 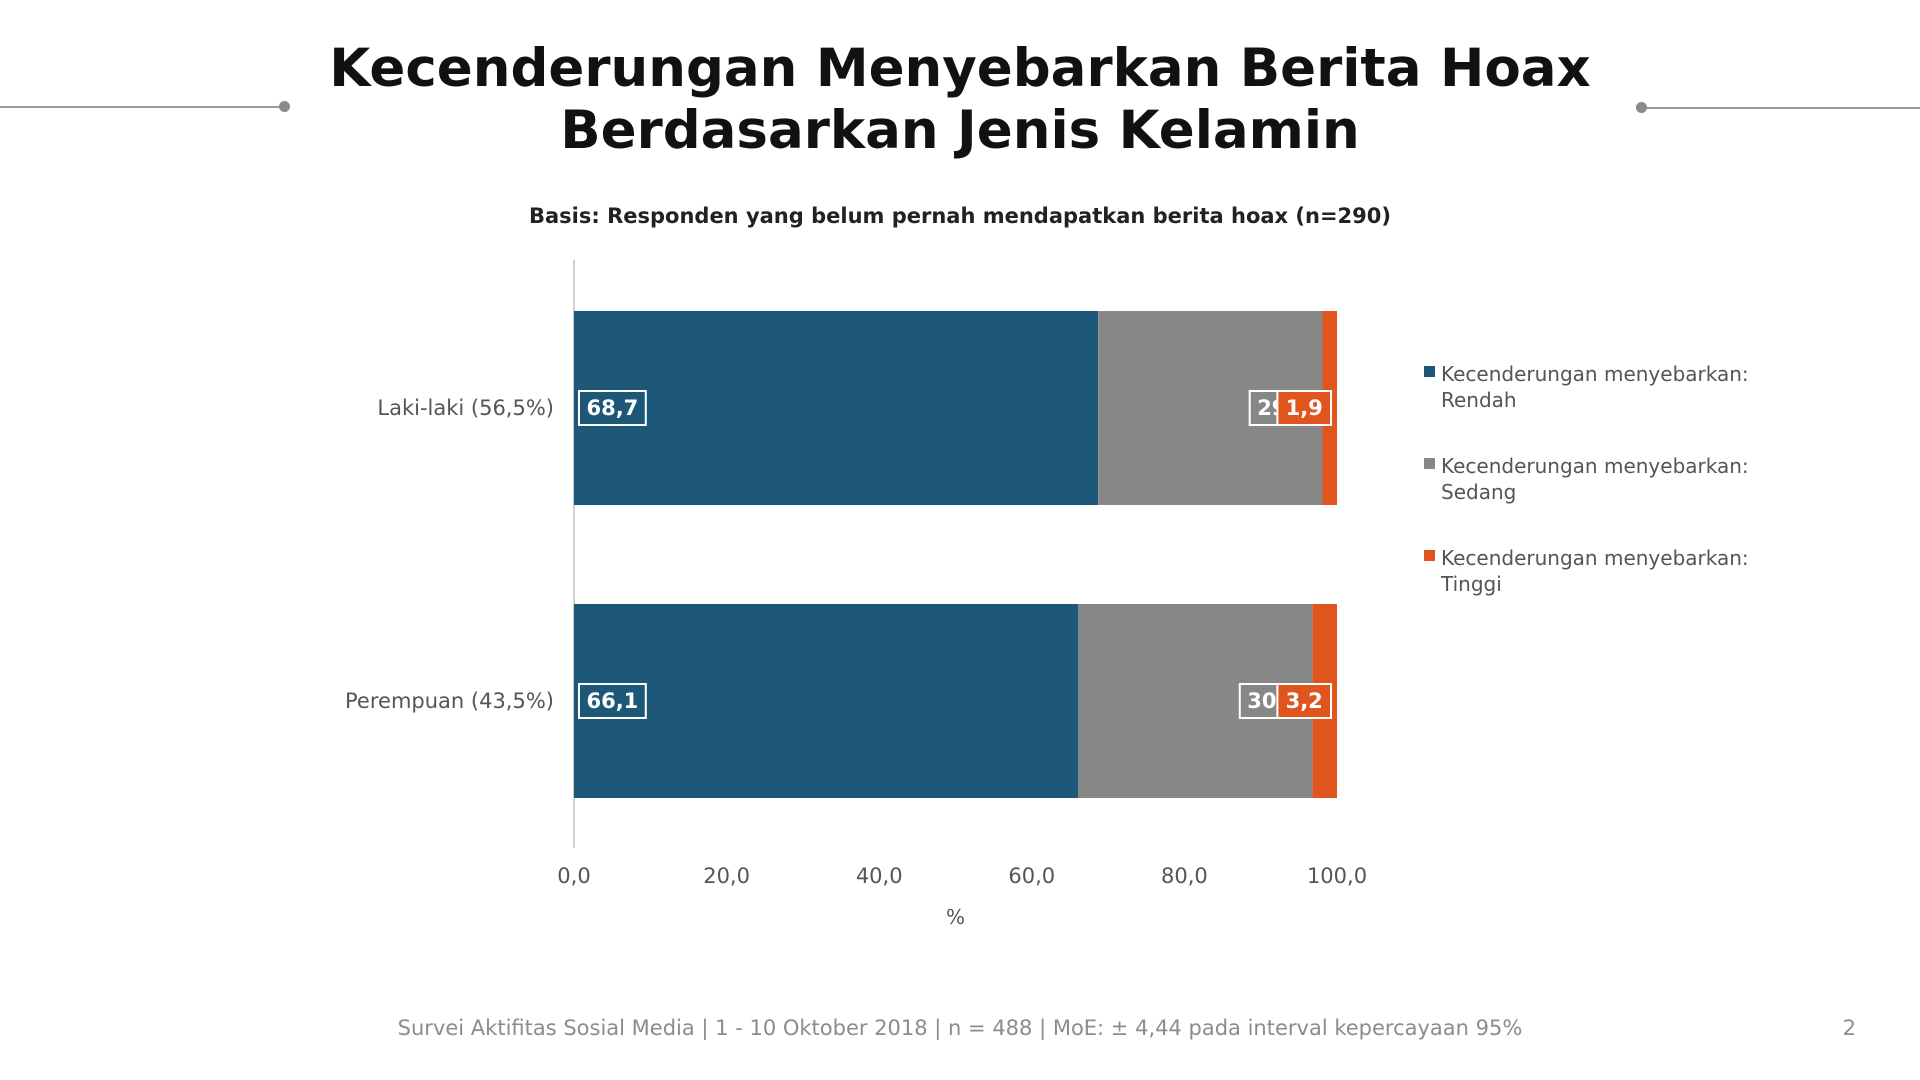 I want to click on legend-label-rendah-line1: Kecenderungan menyebarkan:, so click(x=1595, y=374).